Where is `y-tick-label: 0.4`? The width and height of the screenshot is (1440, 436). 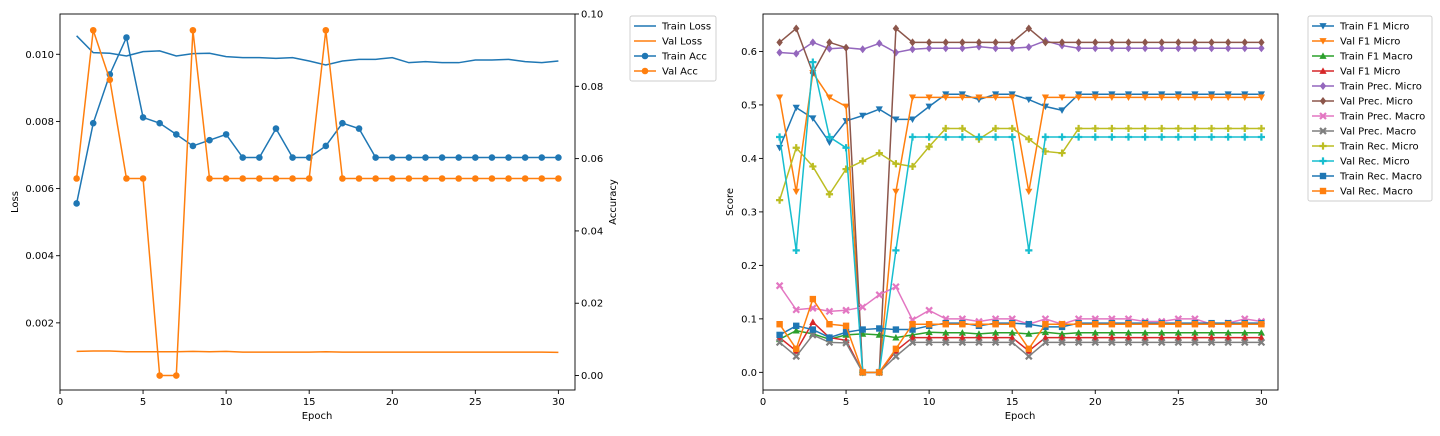 y-tick-label: 0.4 is located at coordinates (749, 159).